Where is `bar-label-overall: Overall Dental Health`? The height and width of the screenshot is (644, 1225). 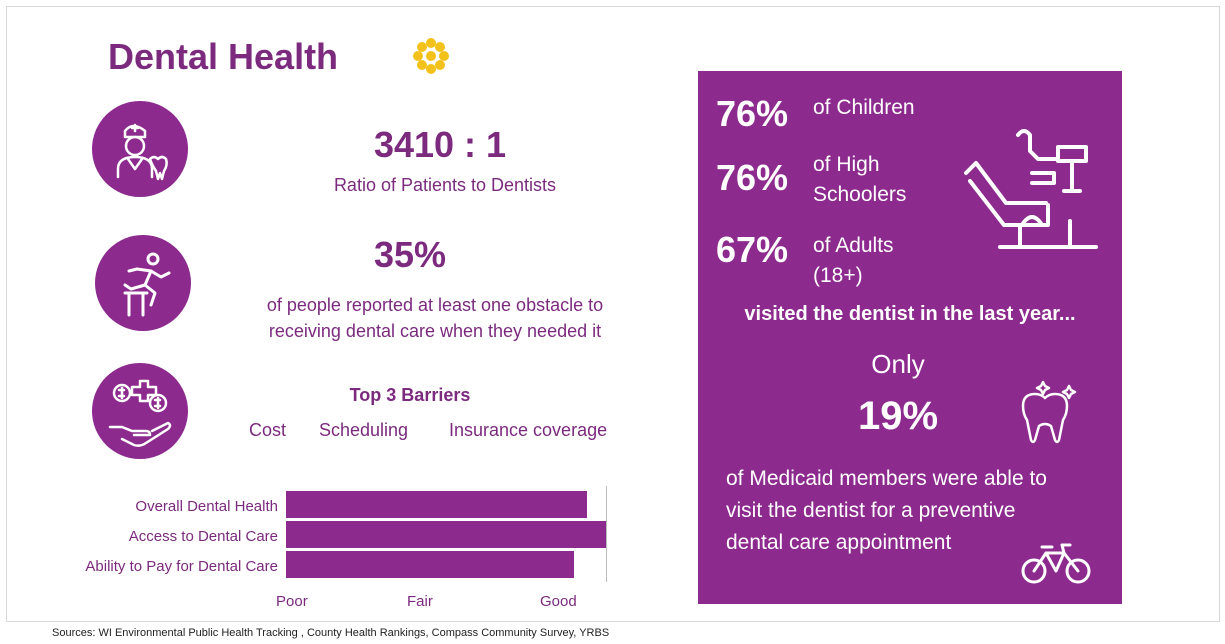 bar-label-overall: Overall Dental Health is located at coordinates (163, 506).